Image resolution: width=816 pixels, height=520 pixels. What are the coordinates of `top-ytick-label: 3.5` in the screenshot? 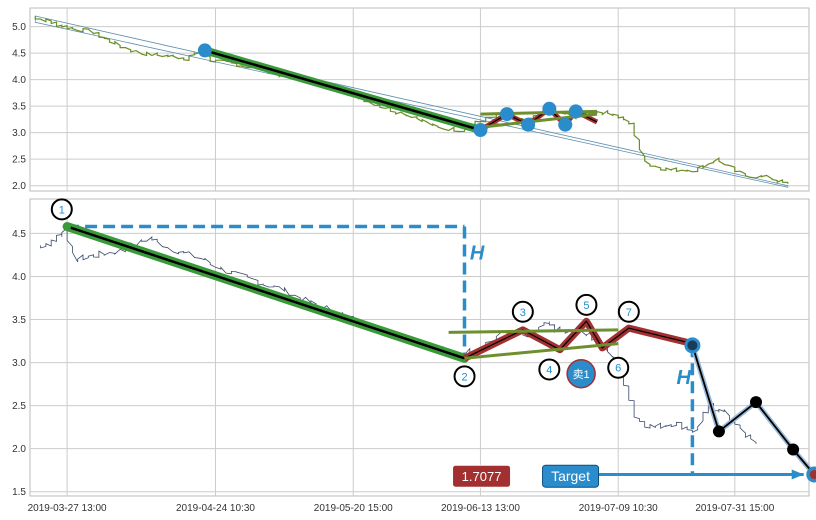 It's located at (19, 107).